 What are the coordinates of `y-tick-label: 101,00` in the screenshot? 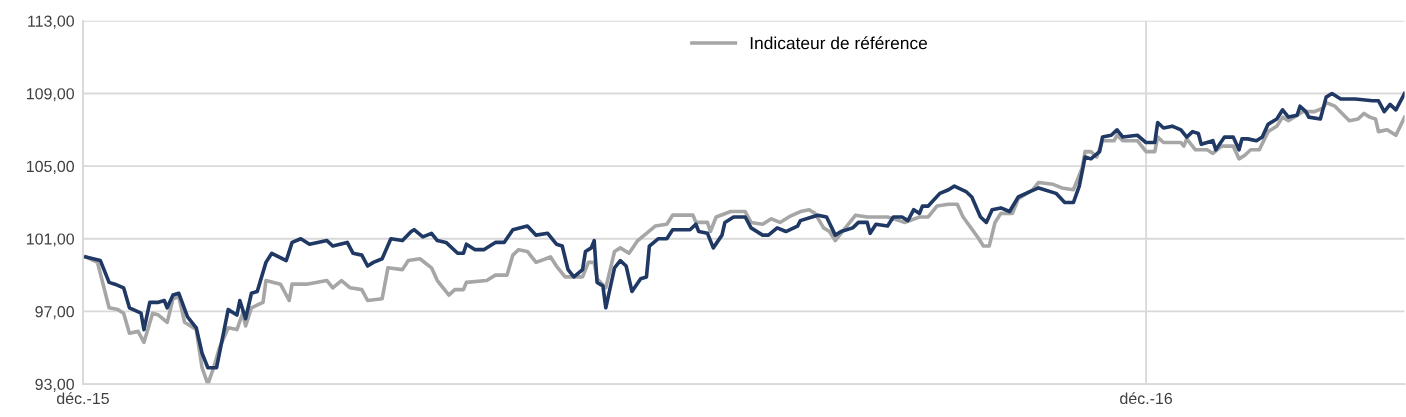 It's located at (50, 240).